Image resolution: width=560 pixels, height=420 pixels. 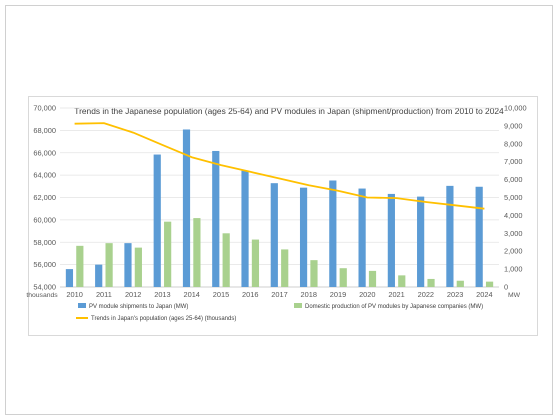 What do you see at coordinates (250, 294) in the screenshot?
I see `x-tick-label: 2016` at bounding box center [250, 294].